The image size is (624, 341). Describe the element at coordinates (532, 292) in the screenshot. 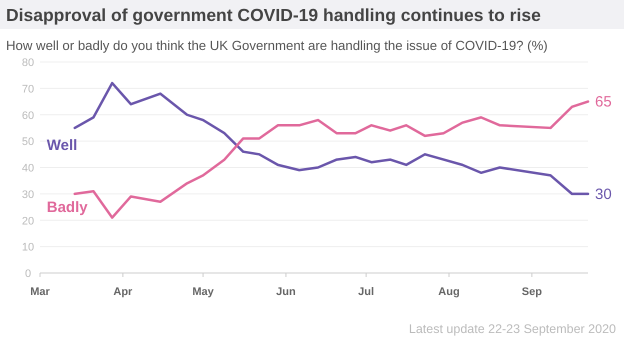

I see `x-tick-label: Sep` at that location.